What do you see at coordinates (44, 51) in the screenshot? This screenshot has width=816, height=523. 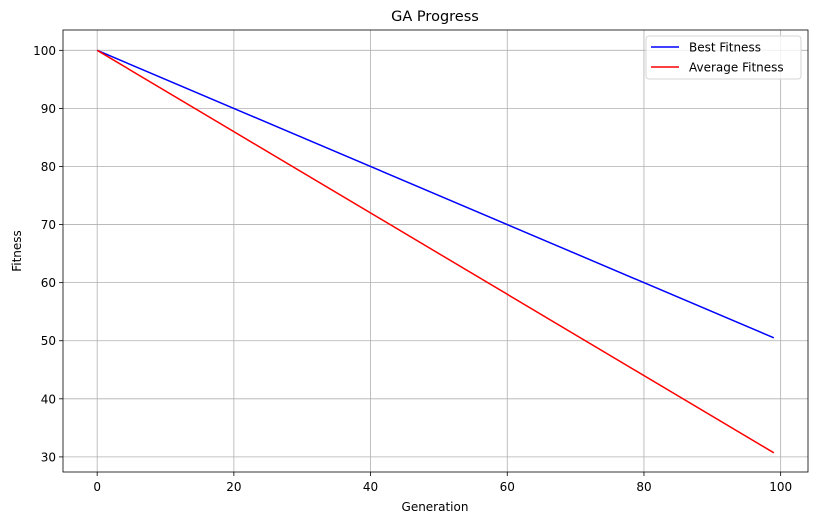 I see `y-tick-label: 100` at bounding box center [44, 51].